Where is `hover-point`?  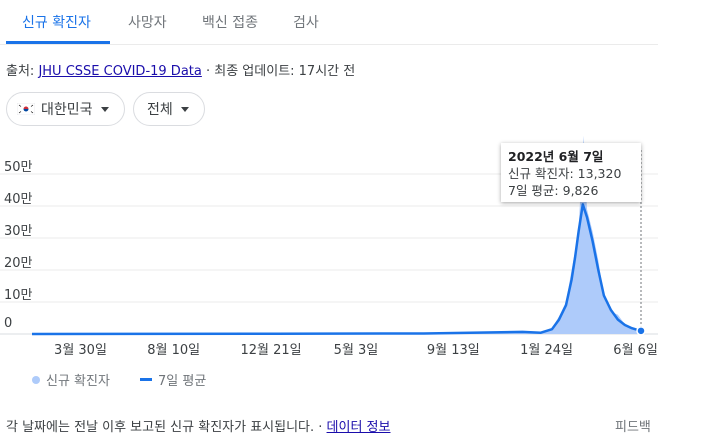 hover-point is located at coordinates (641, 331).